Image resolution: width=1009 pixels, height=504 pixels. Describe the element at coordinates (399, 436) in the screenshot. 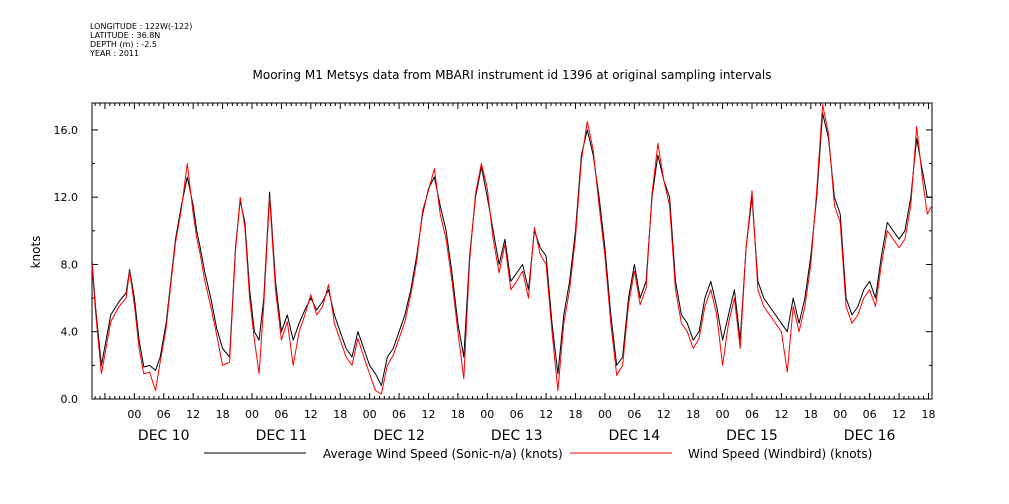

I see `day-label: DEC 12` at that location.